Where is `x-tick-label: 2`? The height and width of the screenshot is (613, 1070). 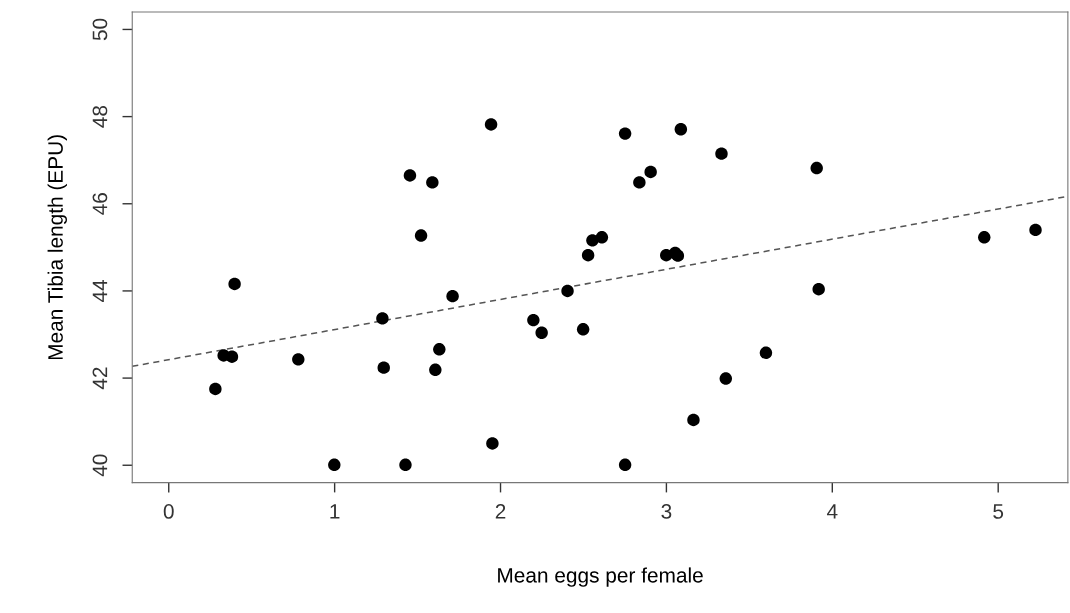
x-tick-label: 2 is located at coordinates (500, 511).